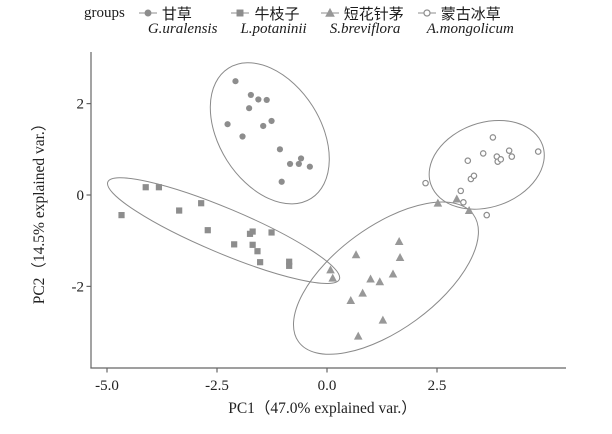 The width and height of the screenshot is (612, 434). I want to click on x-tick-label: -2.5, so click(217, 386).